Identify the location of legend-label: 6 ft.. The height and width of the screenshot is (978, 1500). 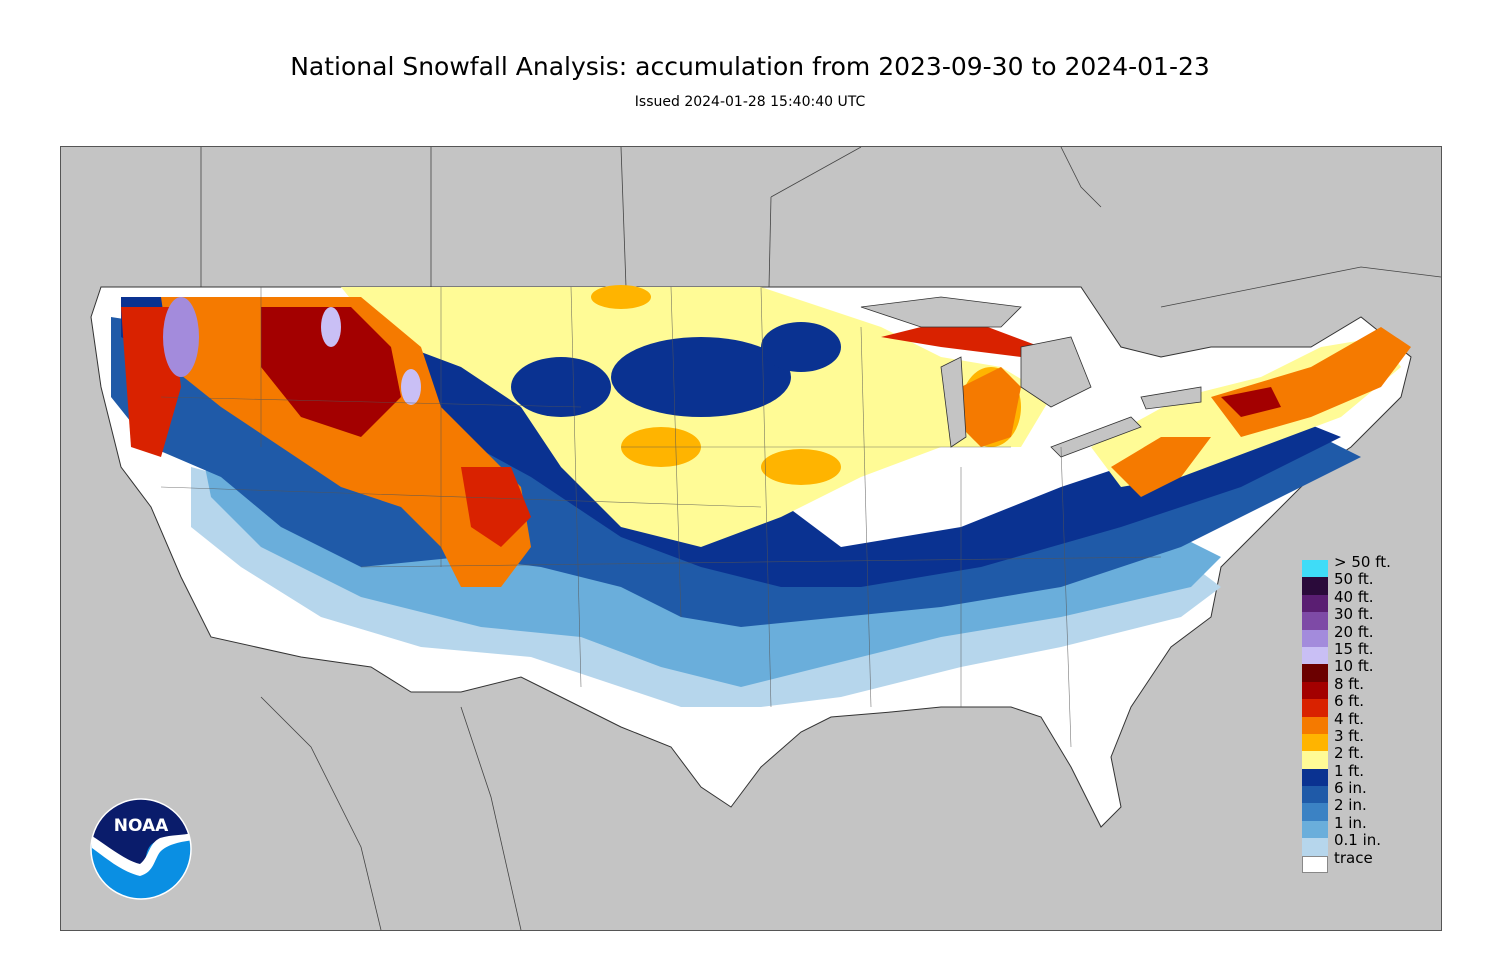
(1349, 701).